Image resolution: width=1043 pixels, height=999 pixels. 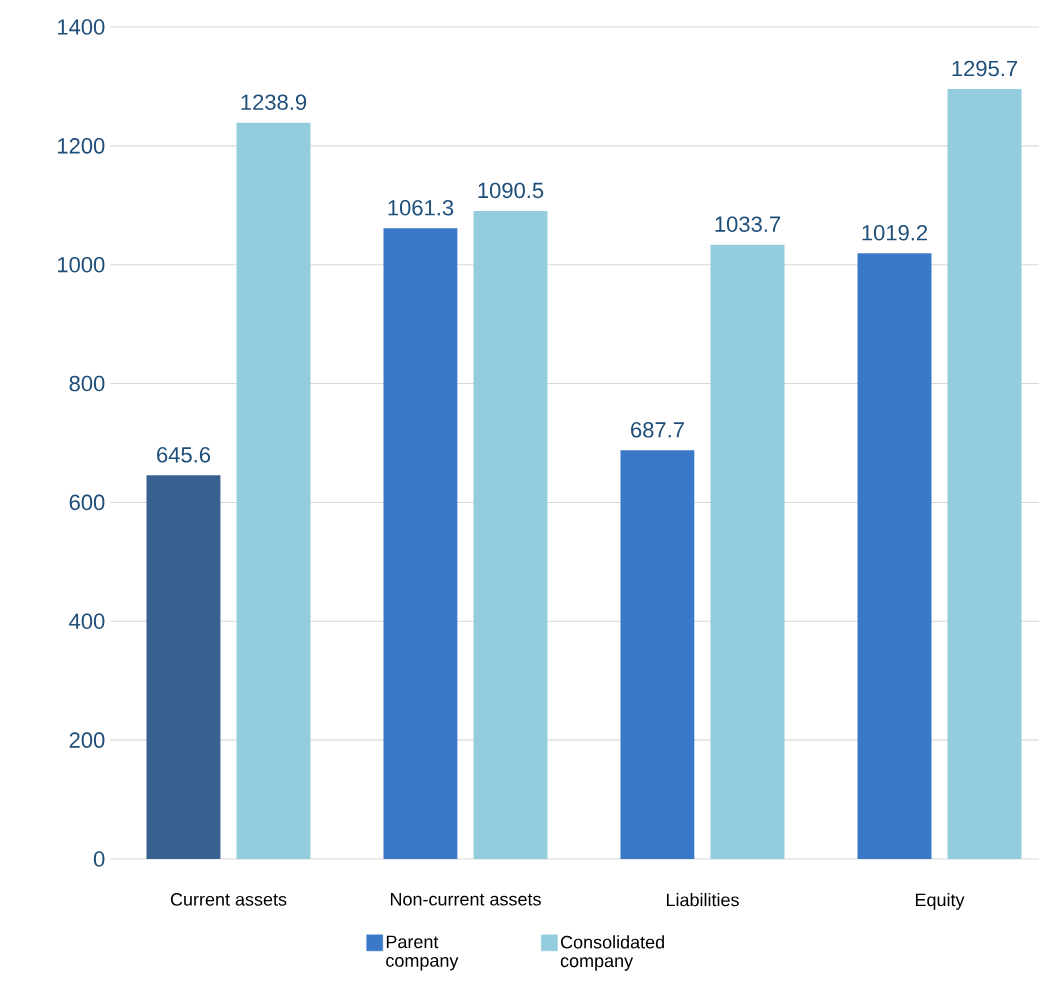 What do you see at coordinates (702, 900) in the screenshot?
I see `x-tick-label: Liabilities` at bounding box center [702, 900].